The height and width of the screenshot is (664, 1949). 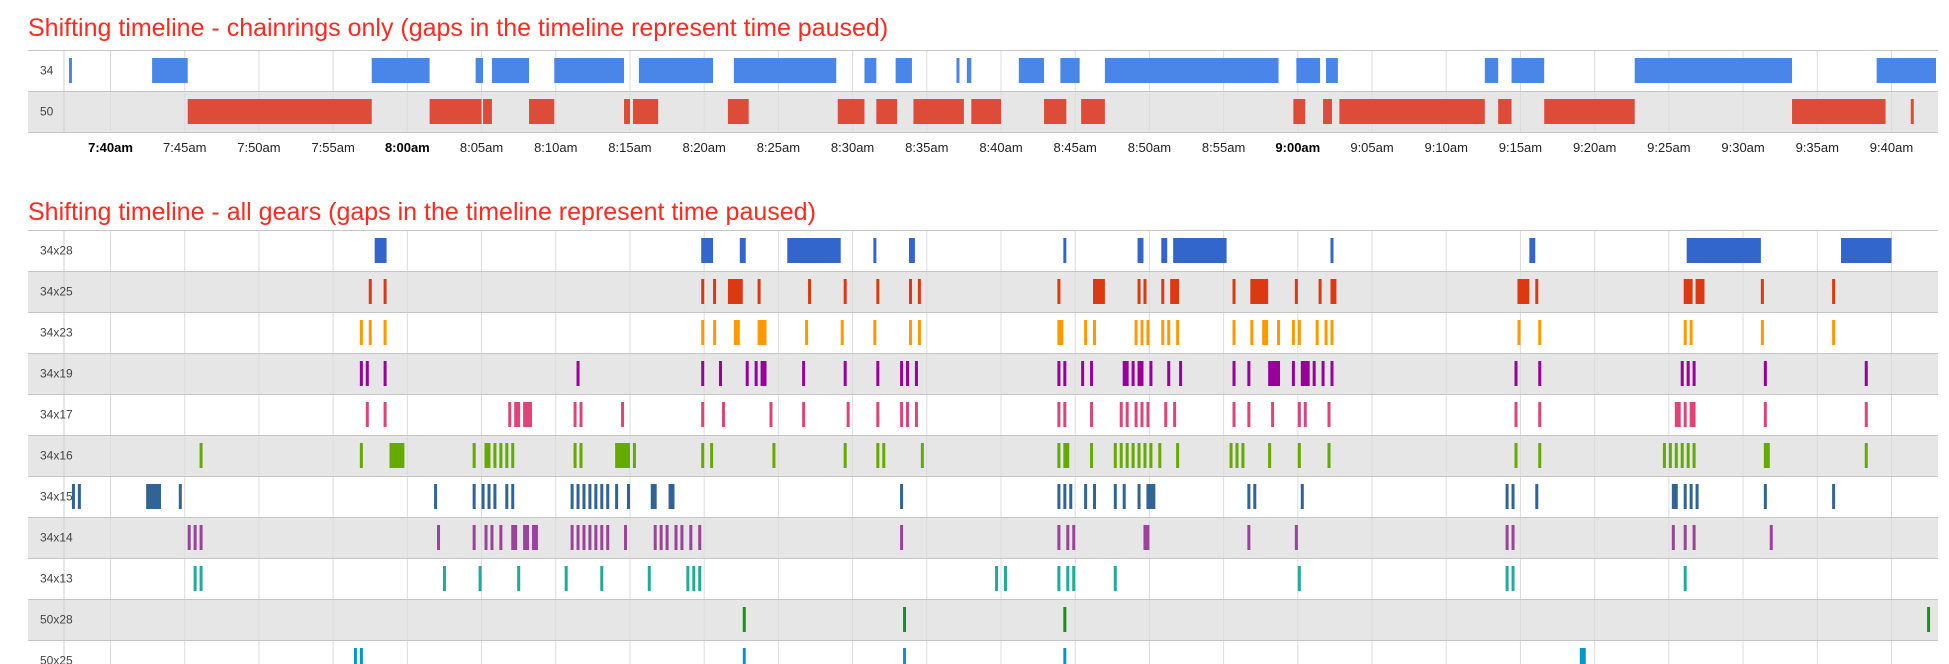 What do you see at coordinates (1371, 147) in the screenshot?
I see `tick-label: 9:05am` at bounding box center [1371, 147].